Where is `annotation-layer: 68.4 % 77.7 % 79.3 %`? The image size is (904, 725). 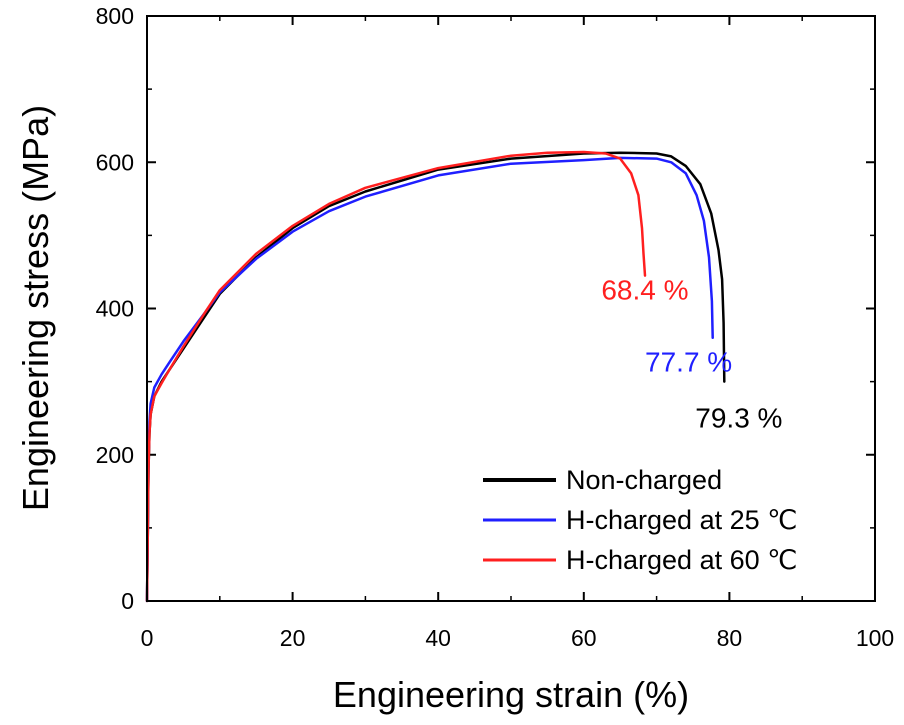 annotation-layer: 68.4 % 77.7 % 79.3 % is located at coordinates (691, 354).